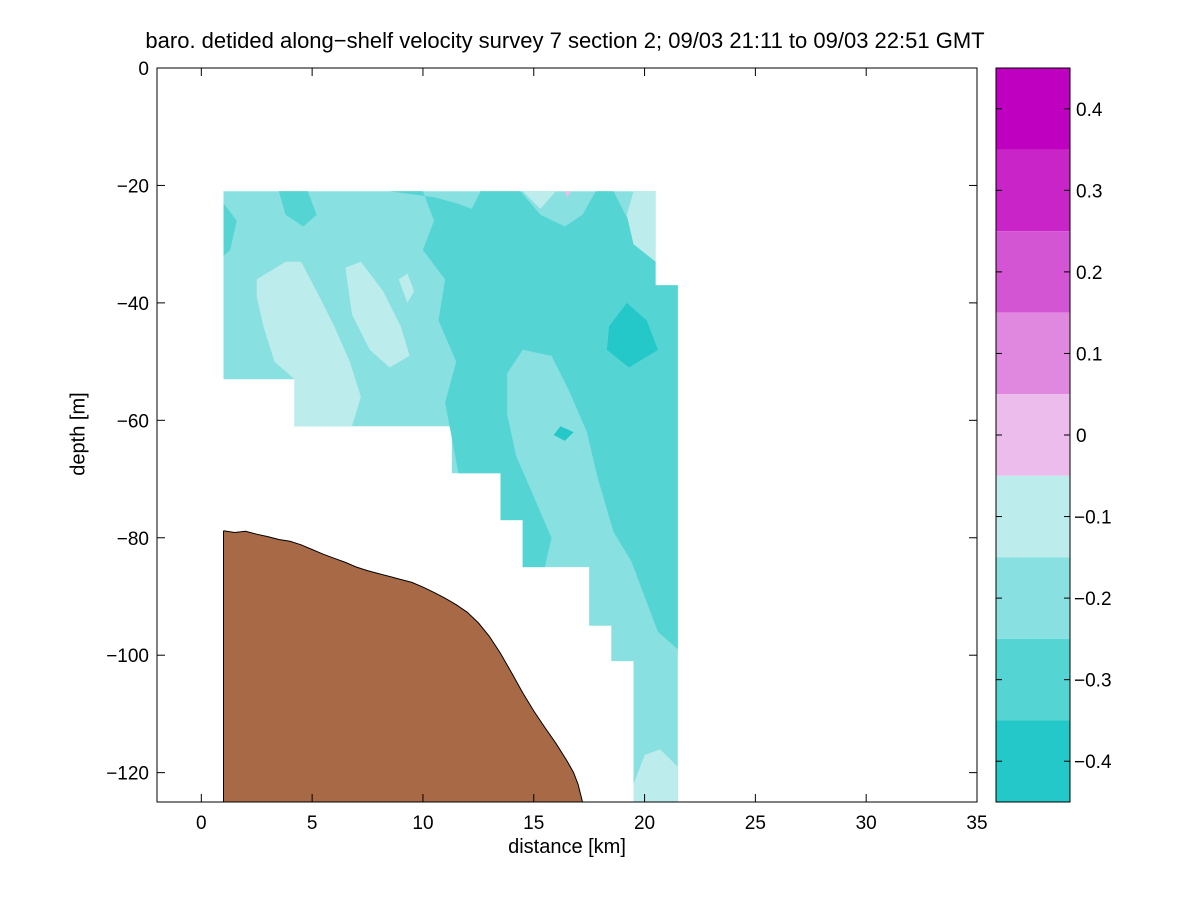 Image resolution: width=1201 pixels, height=901 pixels. What do you see at coordinates (127, 656) in the screenshot?
I see `y-tick-label: −100` at bounding box center [127, 656].